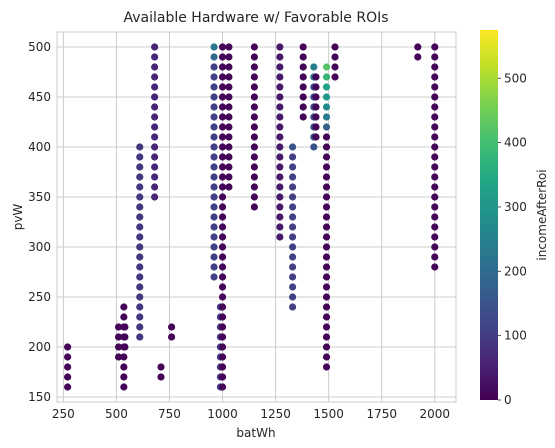  I want to click on y-axis-label: pvW, so click(18, 217).